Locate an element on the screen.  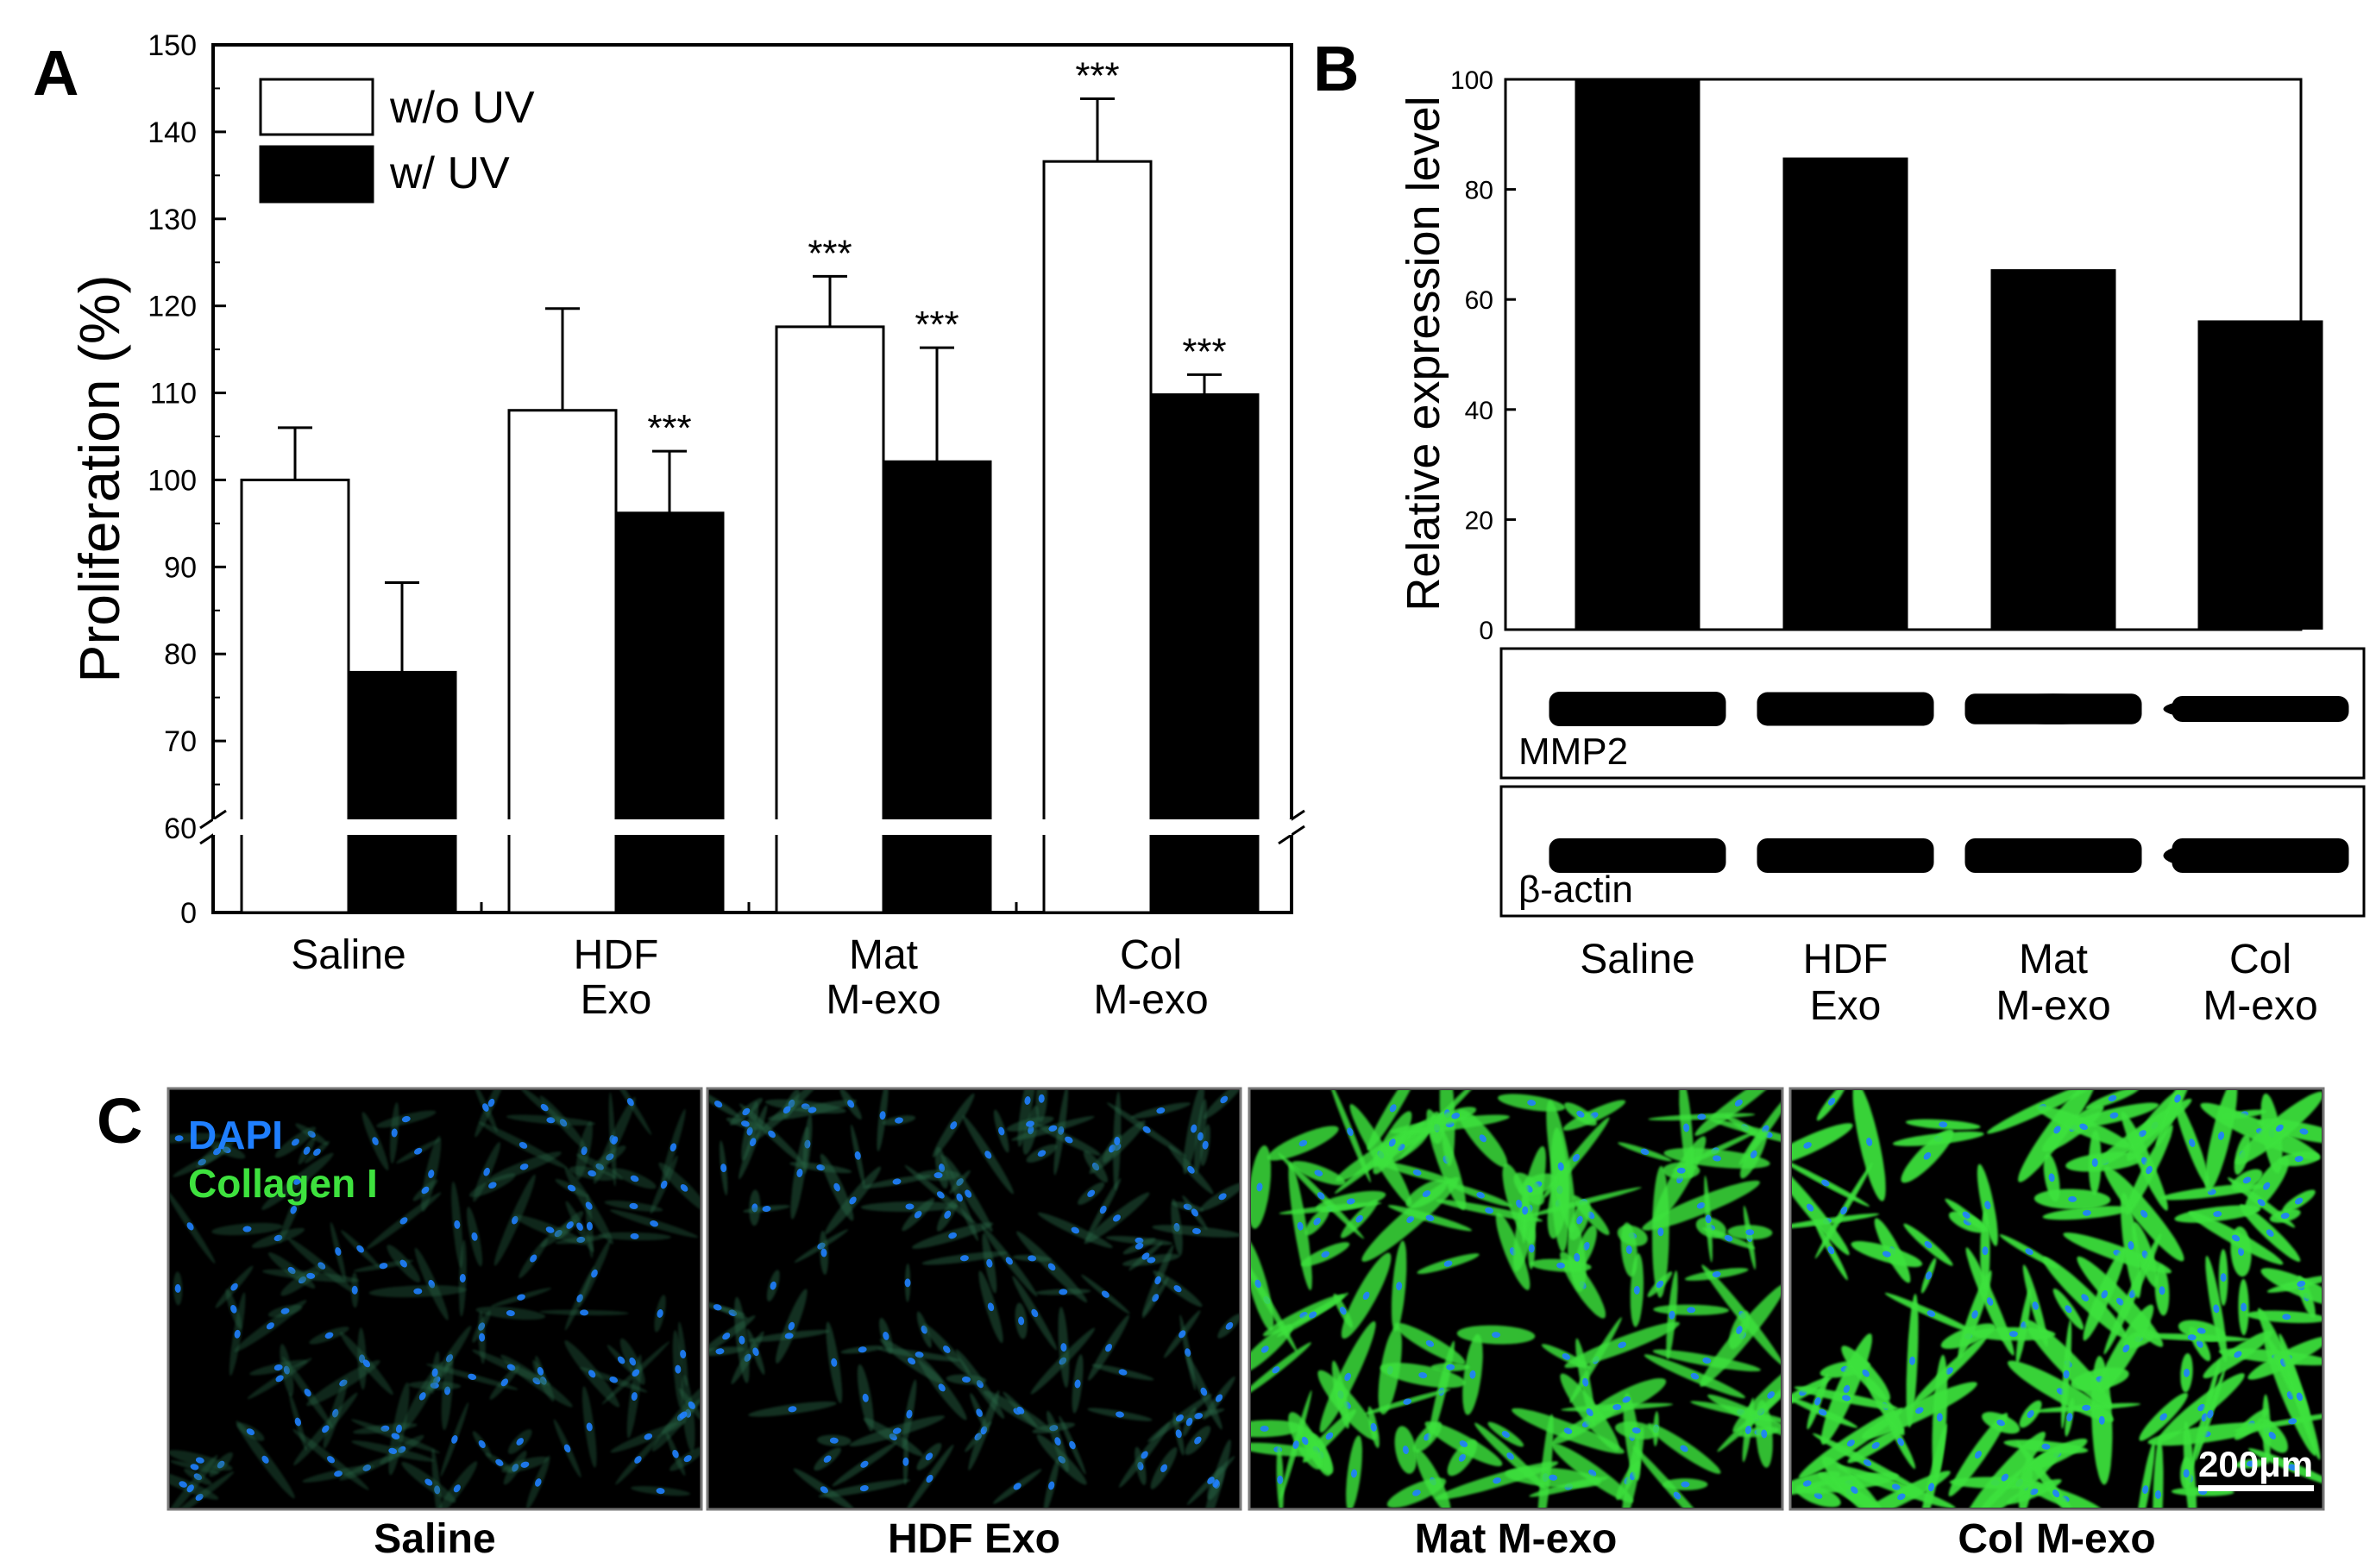
panel-b-category-label: Exo is located at coordinates (1846, 1006).